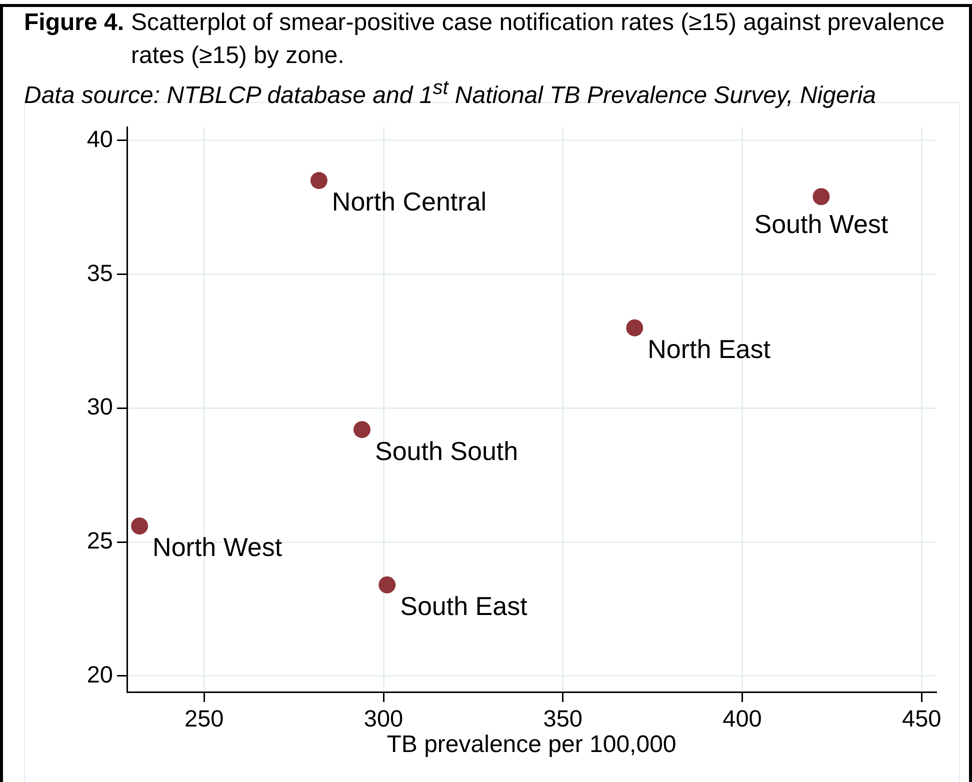 This screenshot has height=782, width=972. I want to click on x-tick-label: 300, so click(384, 719).